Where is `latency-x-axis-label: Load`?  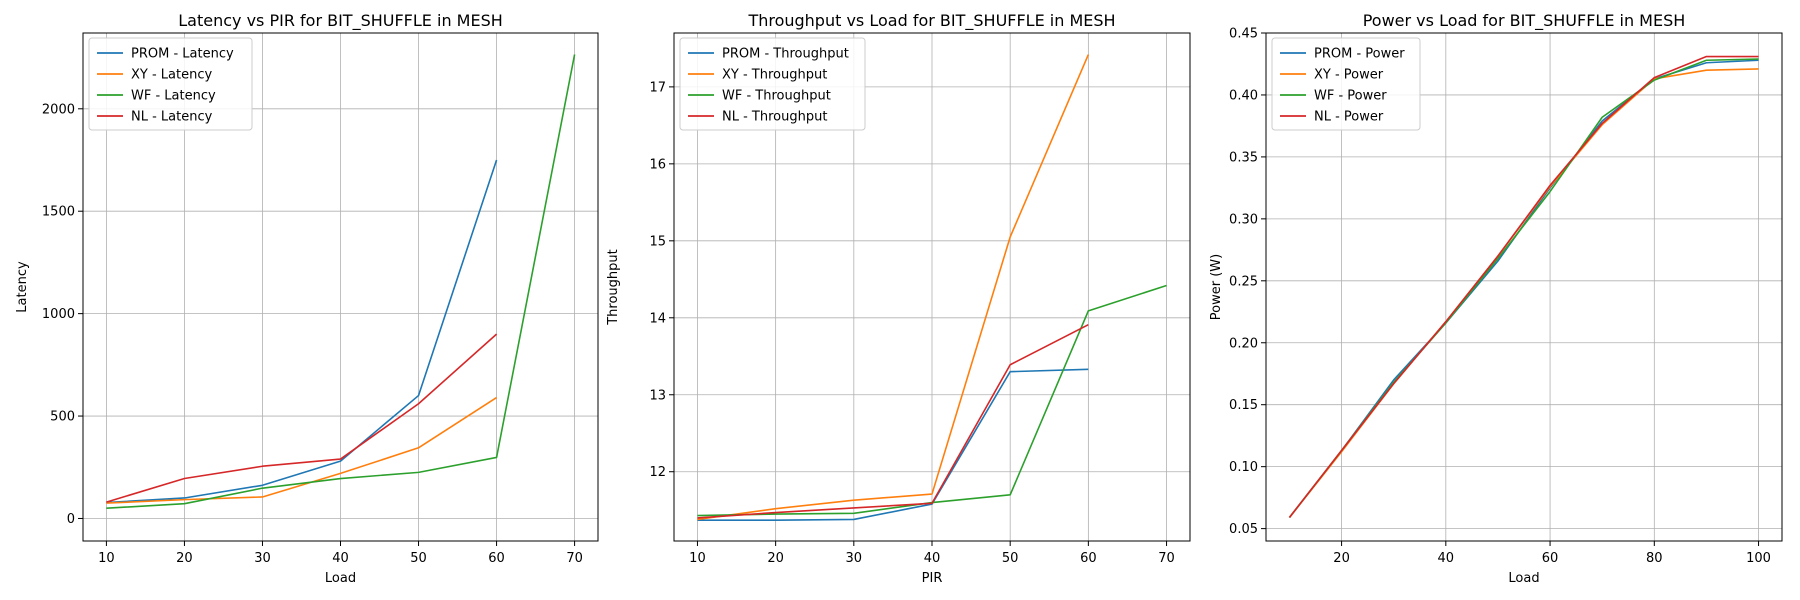 latency-x-axis-label: Load is located at coordinates (340, 578).